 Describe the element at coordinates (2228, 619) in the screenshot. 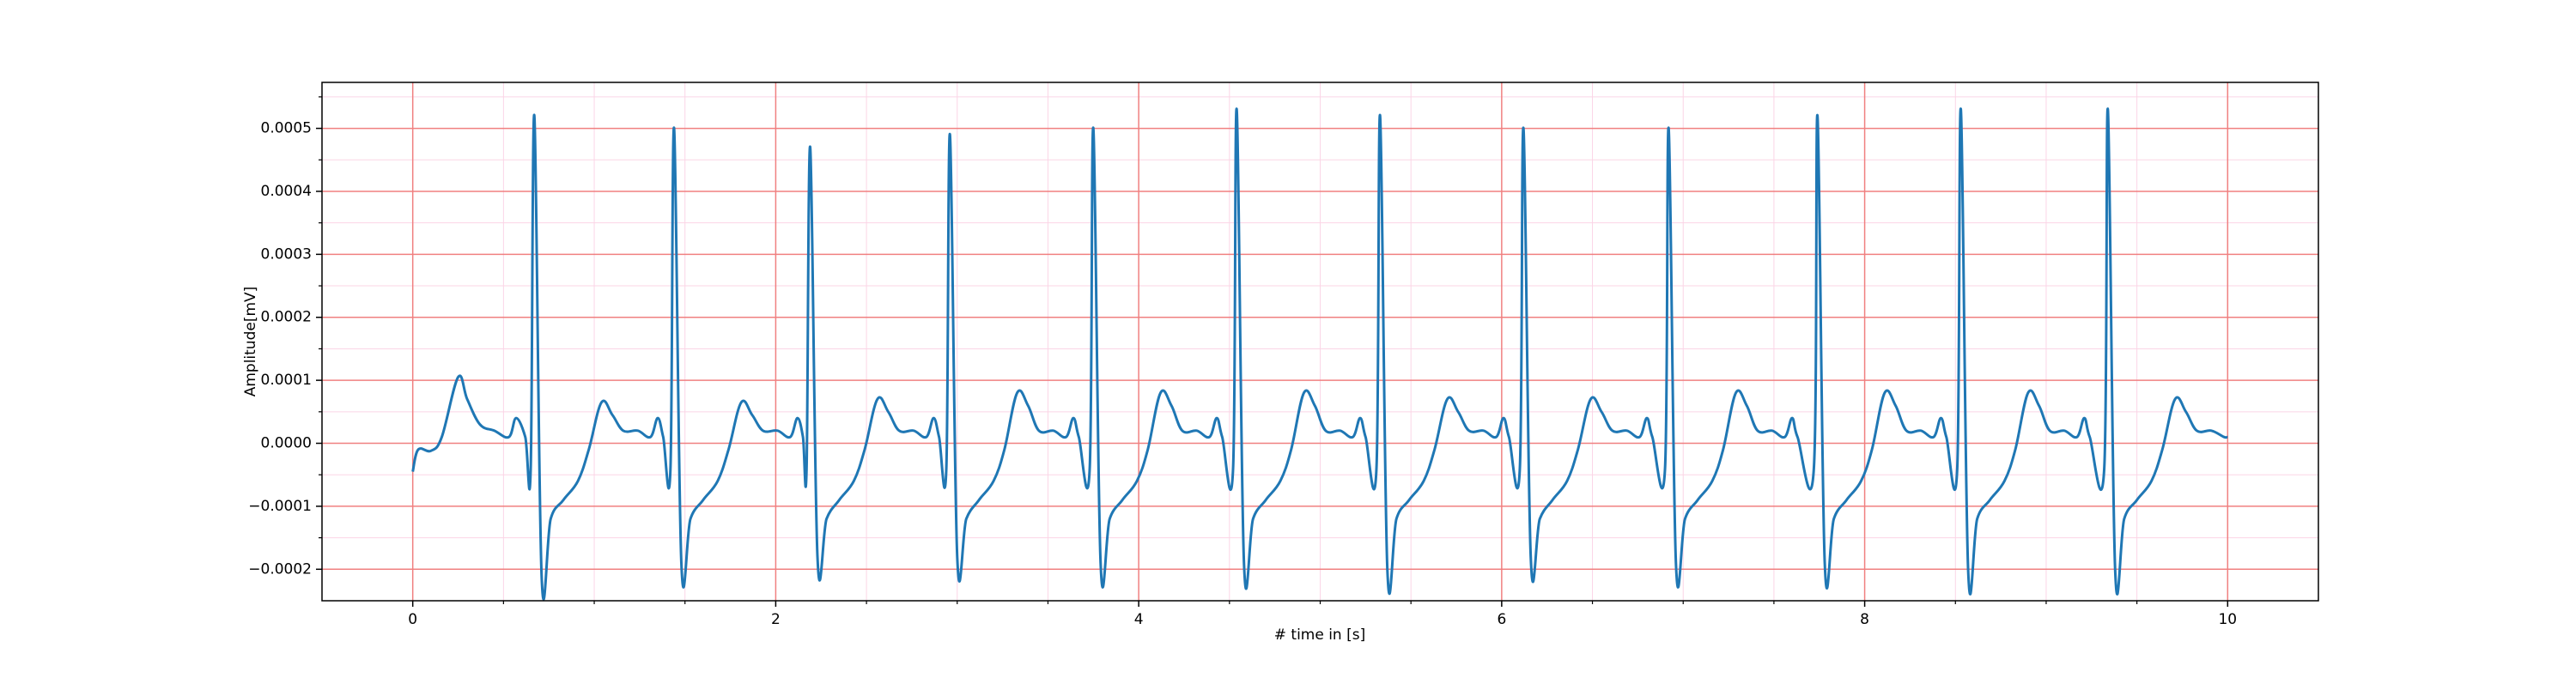

I see `x-tick-label: 10` at that location.